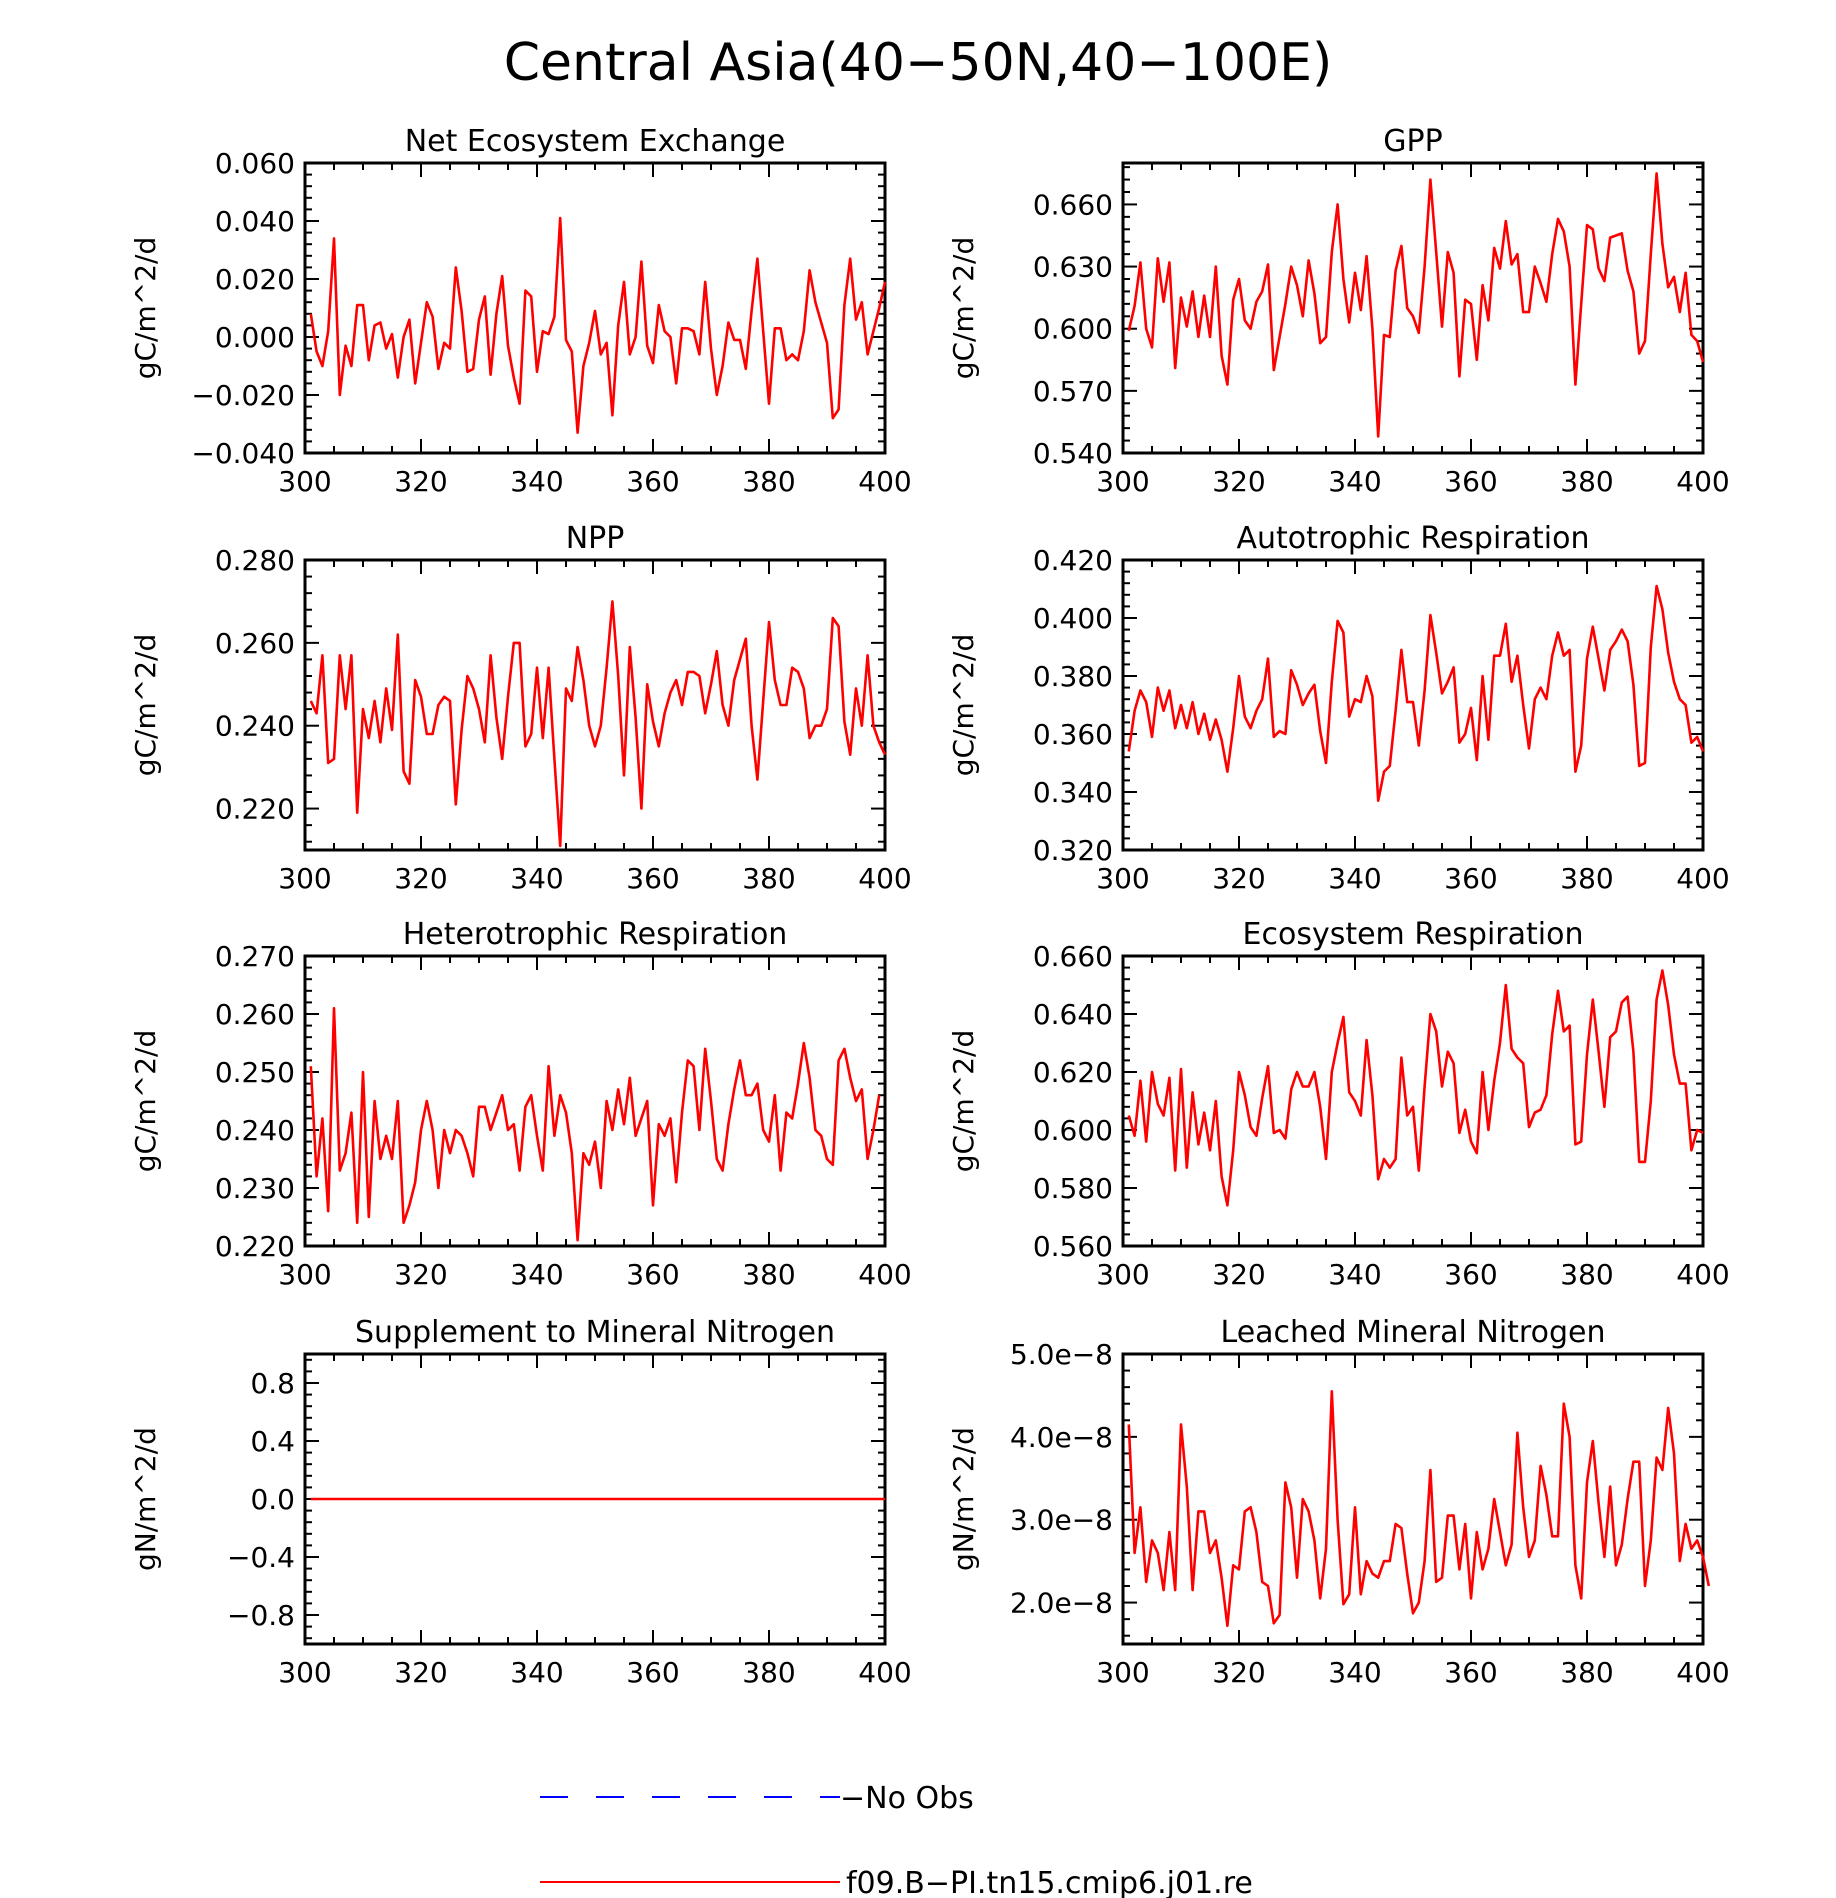 The width and height of the screenshot is (1836, 1898). Describe the element at coordinates (1049, 1882) in the screenshot. I see `legend-label-model-run: f09.B−PI.tn15.cmip6.j01.re` at that location.